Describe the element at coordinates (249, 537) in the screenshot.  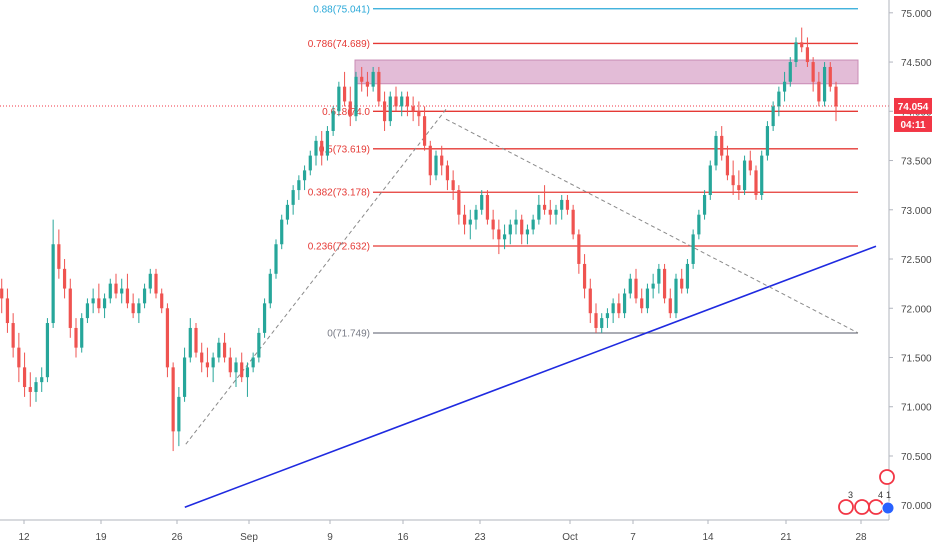
I see `time-tick-label: Sep` at that location.